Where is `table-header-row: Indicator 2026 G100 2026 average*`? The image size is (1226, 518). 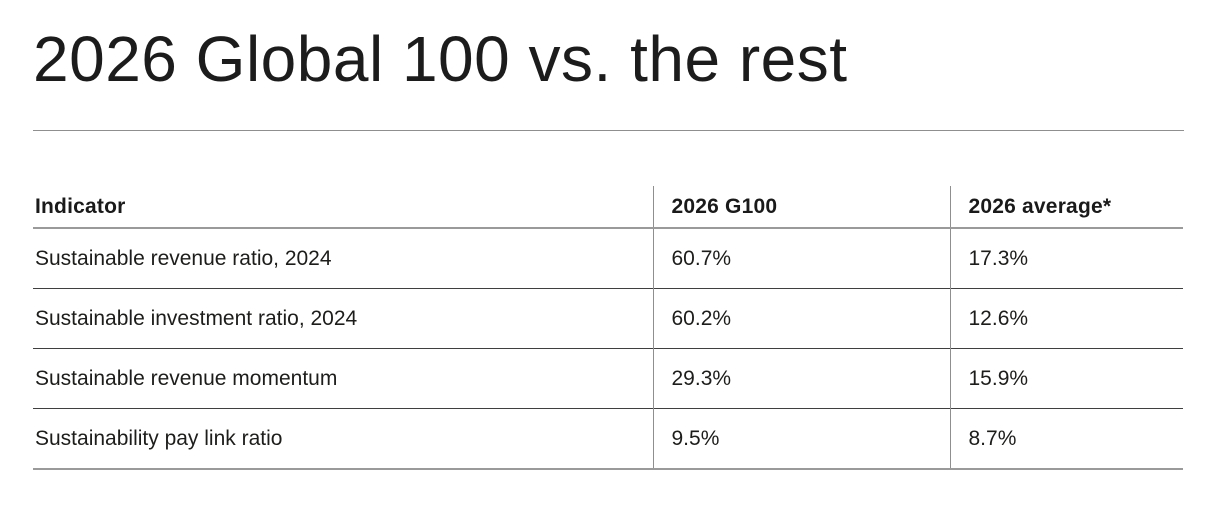
table-header-row: Indicator 2026 G100 2026 average* is located at coordinates (608, 207).